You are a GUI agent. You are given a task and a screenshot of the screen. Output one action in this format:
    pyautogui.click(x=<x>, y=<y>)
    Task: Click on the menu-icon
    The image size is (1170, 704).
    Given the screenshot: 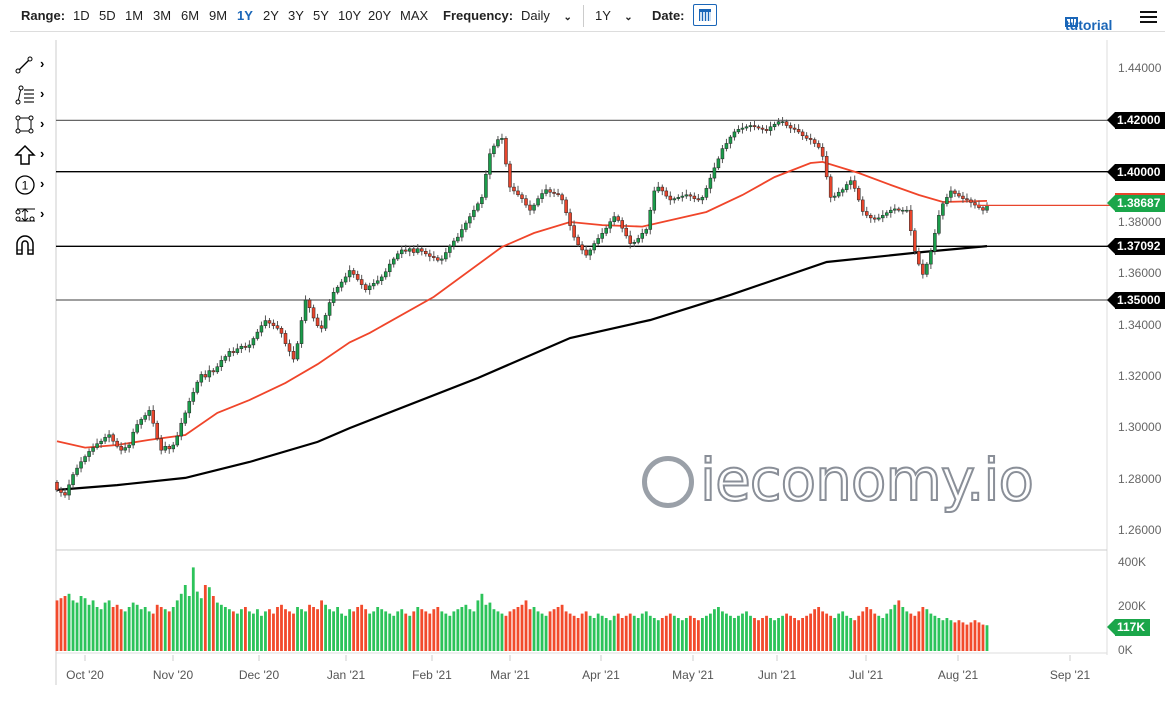 What is the action you would take?
    pyautogui.click(x=1148, y=17)
    